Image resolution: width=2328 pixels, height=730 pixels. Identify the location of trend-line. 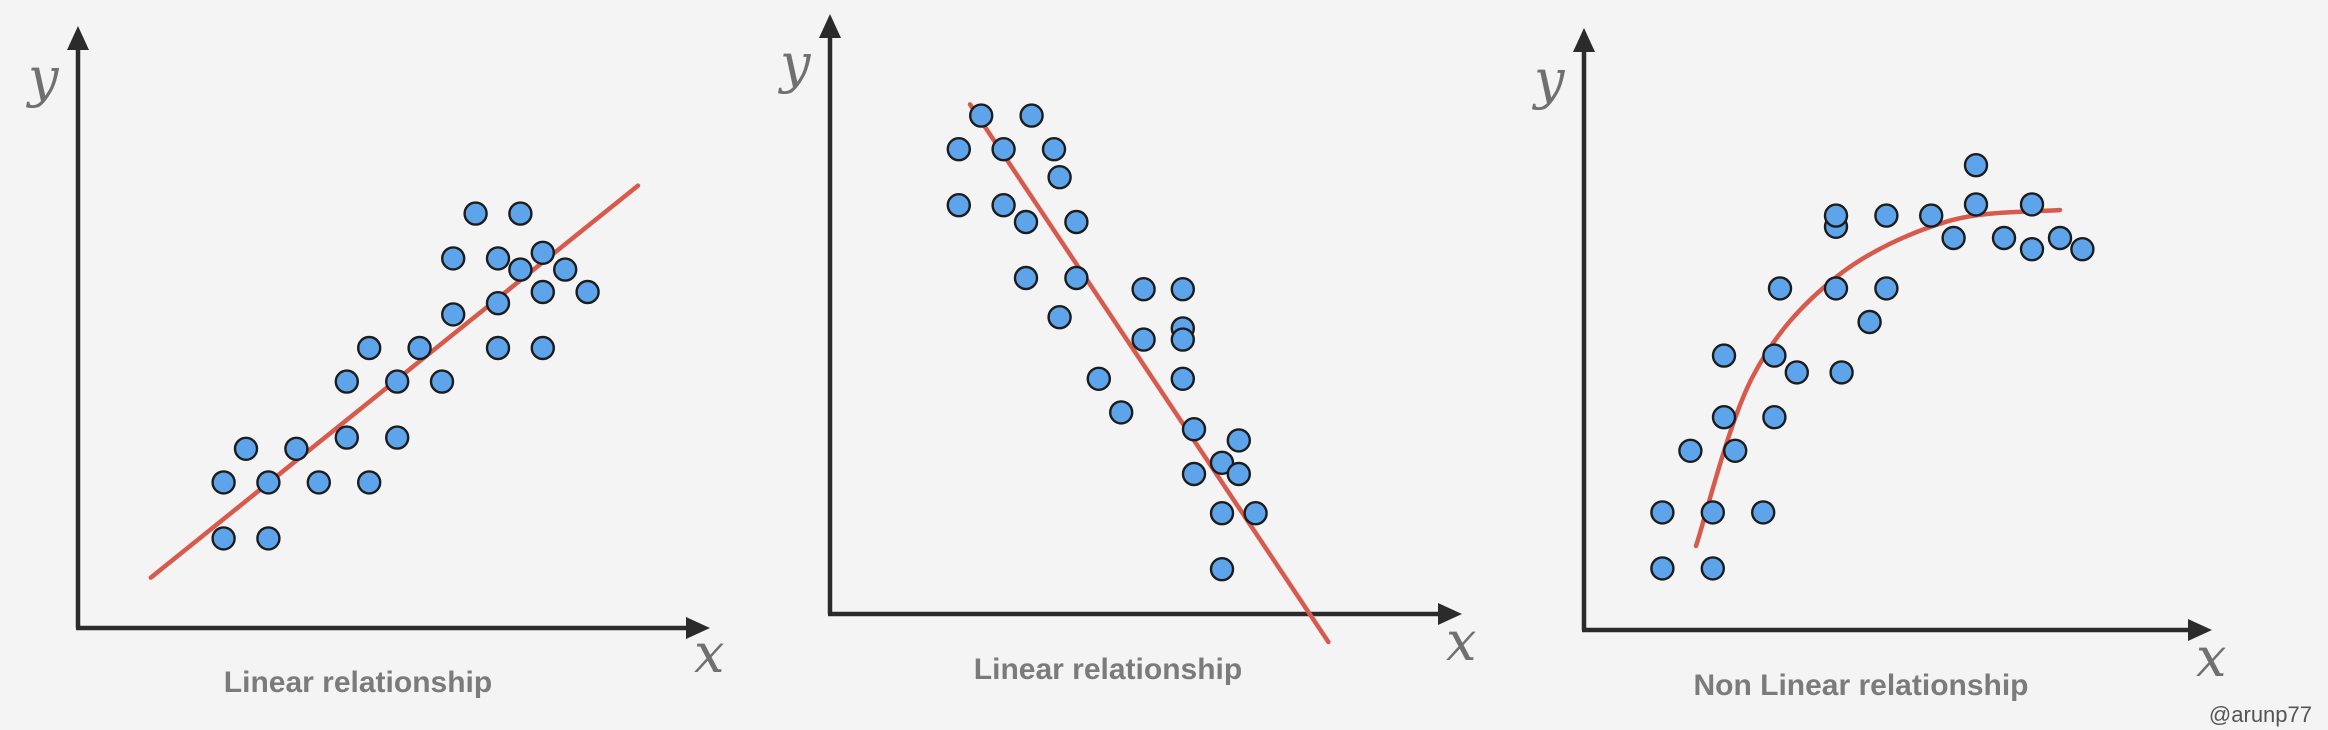
(1149, 373).